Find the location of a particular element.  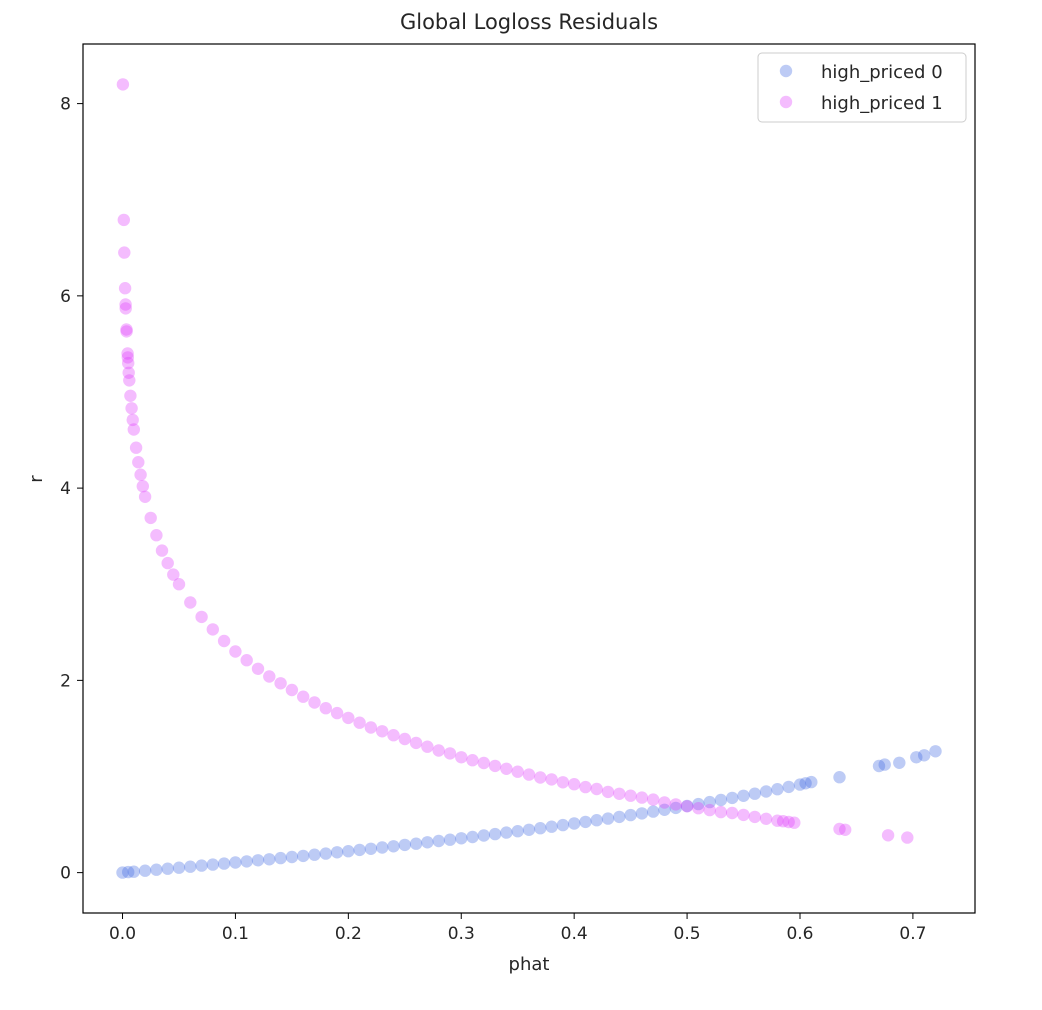

legend-label: high_priced 0 is located at coordinates (882, 72).